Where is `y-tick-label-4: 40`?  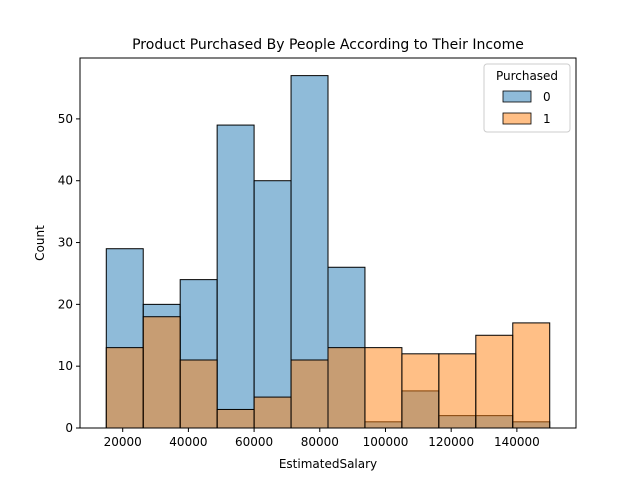 y-tick-label-4: 40 is located at coordinates (65, 181).